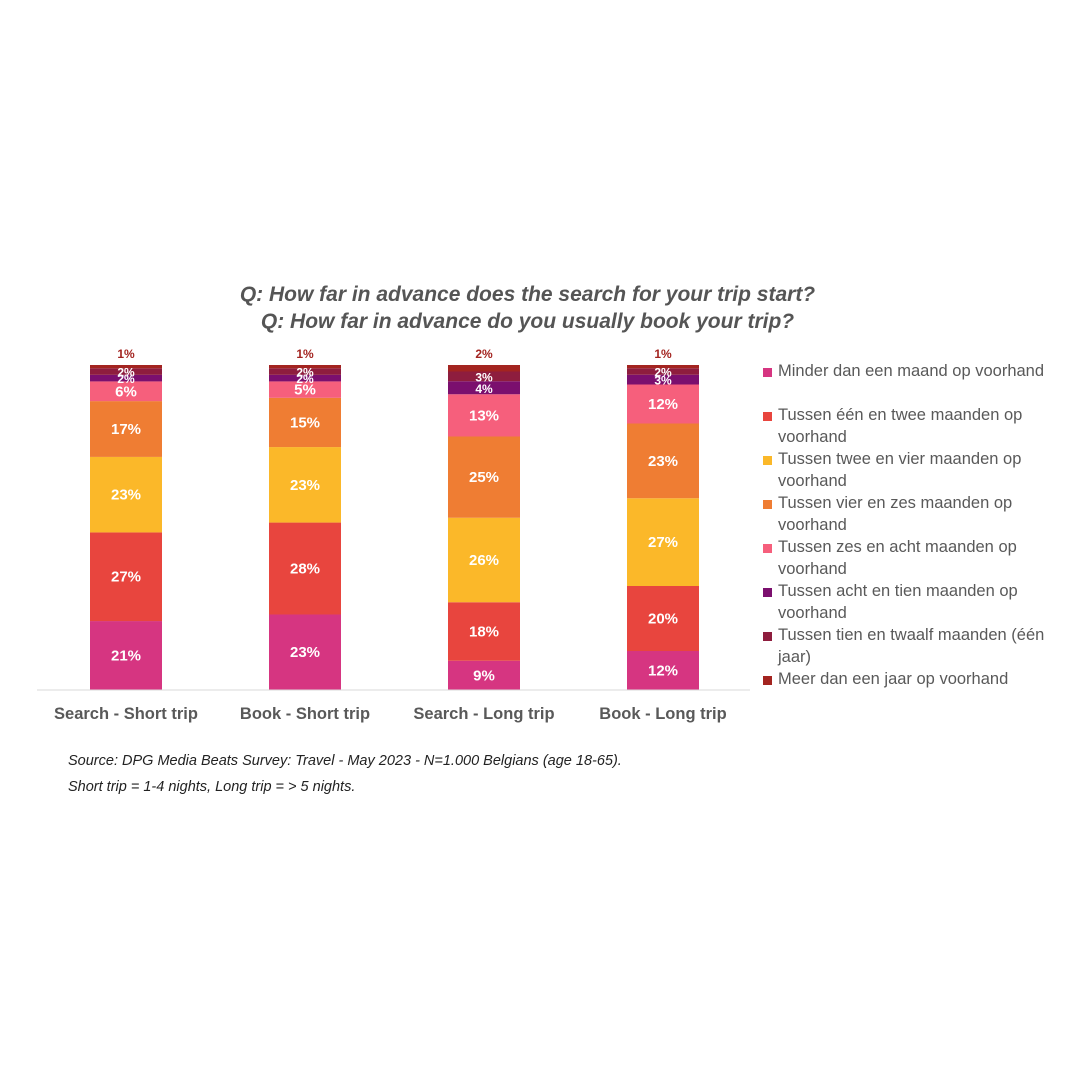  I want to click on legend-item-2: Tussen één en twee maanden op voorhand, so click(918, 426).